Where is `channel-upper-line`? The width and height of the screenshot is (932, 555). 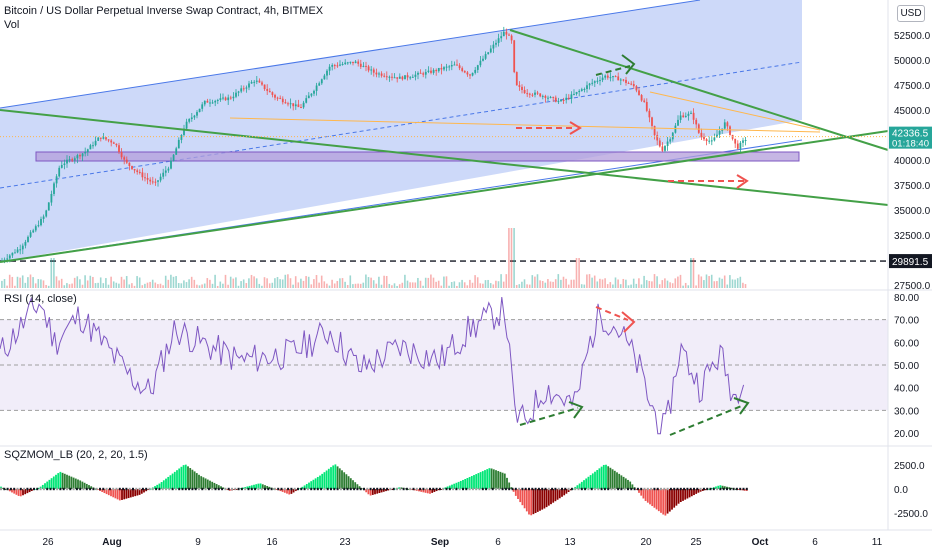
channel-upper-line is located at coordinates (350, 54).